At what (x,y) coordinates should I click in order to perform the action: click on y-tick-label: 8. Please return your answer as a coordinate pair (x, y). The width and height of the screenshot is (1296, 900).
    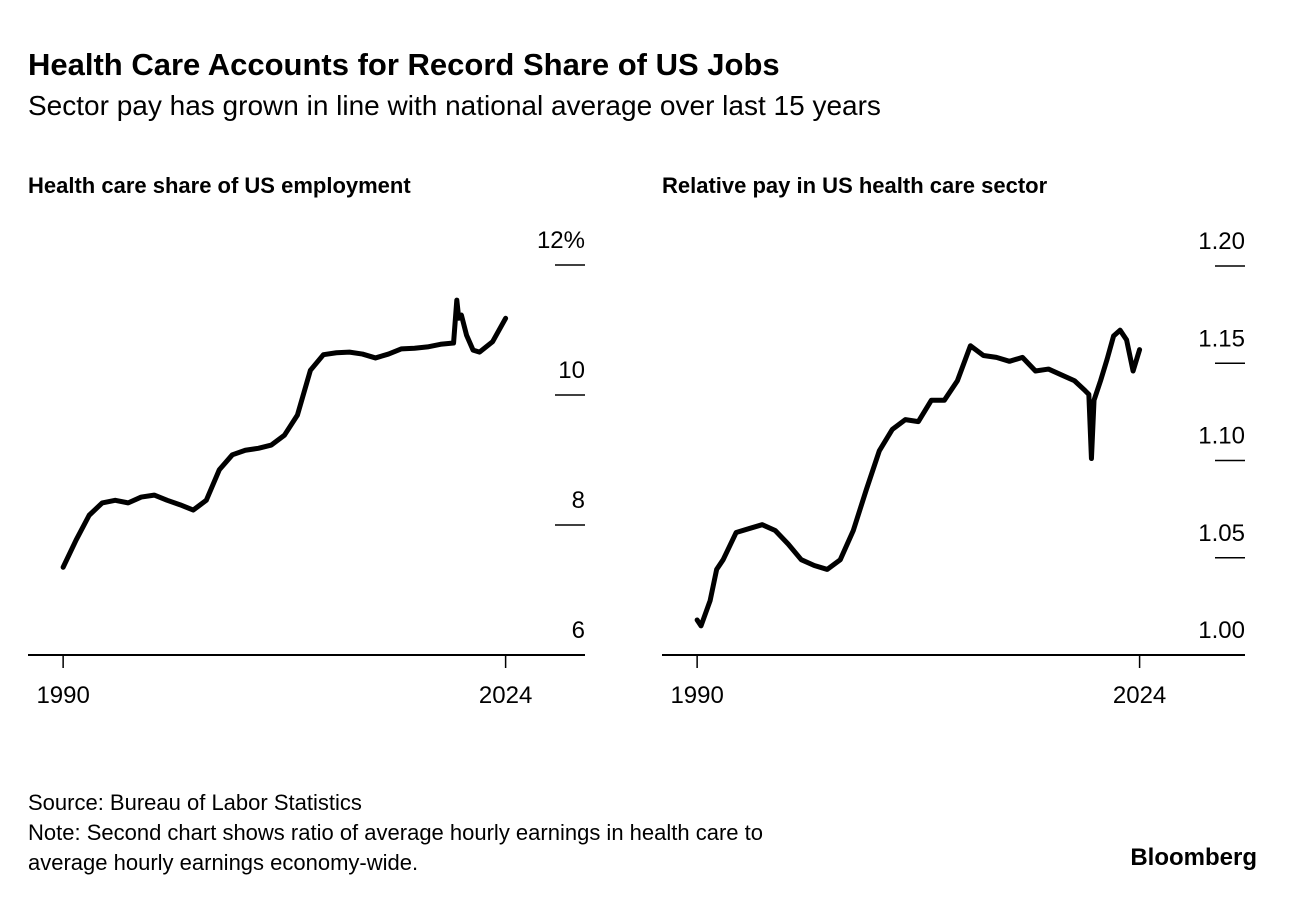
    Looking at the image, I should click on (578, 500).